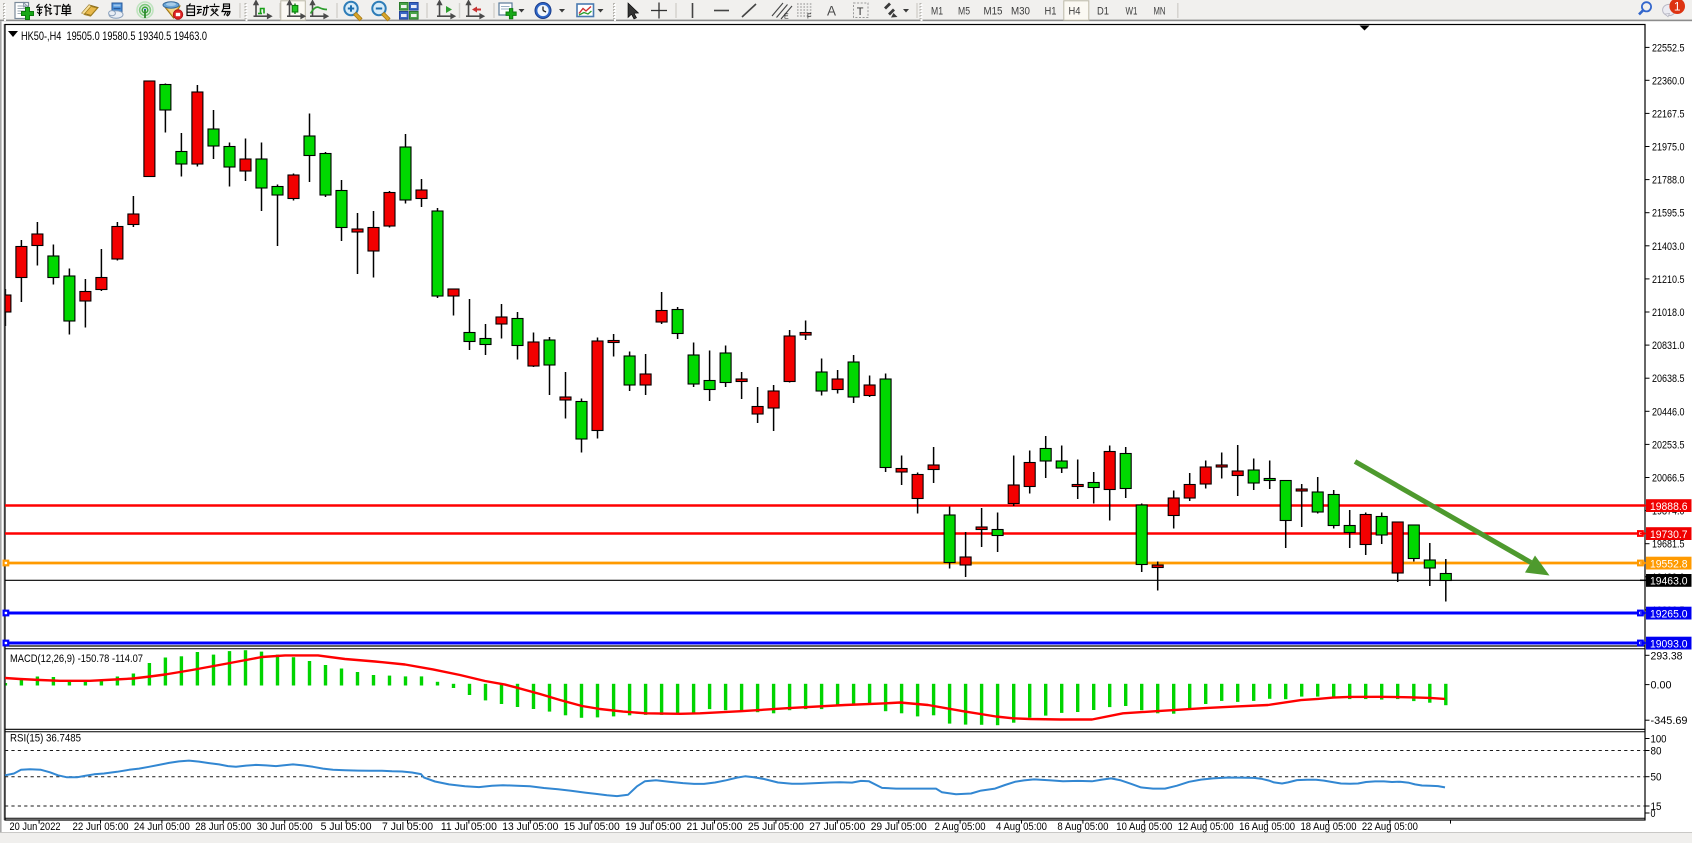 The image size is (1692, 843). What do you see at coordinates (1267, 827) in the screenshot?
I see `svg-text: 16 Aug 05:00` at bounding box center [1267, 827].